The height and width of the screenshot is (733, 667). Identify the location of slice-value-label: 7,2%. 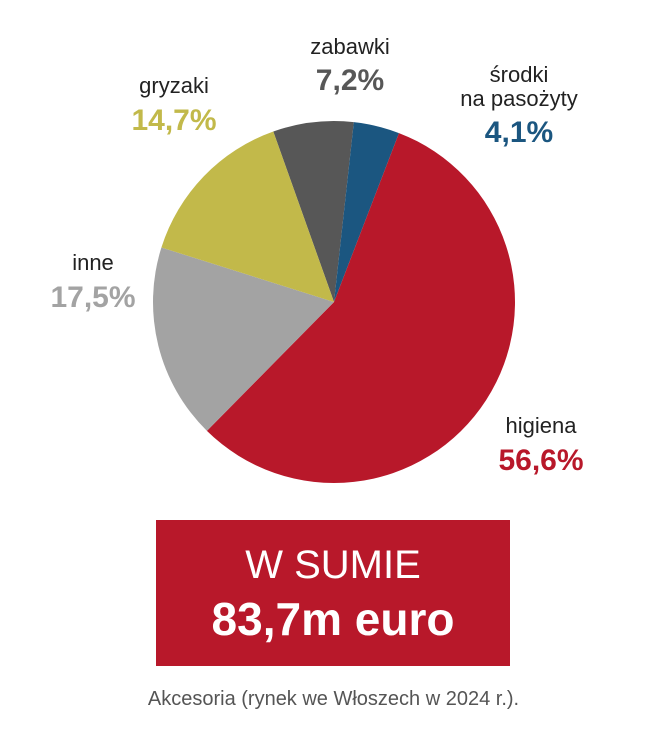
(350, 80).